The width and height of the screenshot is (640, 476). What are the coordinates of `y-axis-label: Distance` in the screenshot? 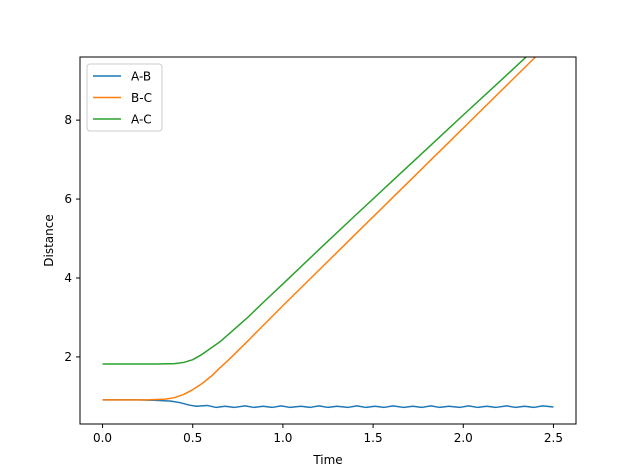 It's located at (49, 240).